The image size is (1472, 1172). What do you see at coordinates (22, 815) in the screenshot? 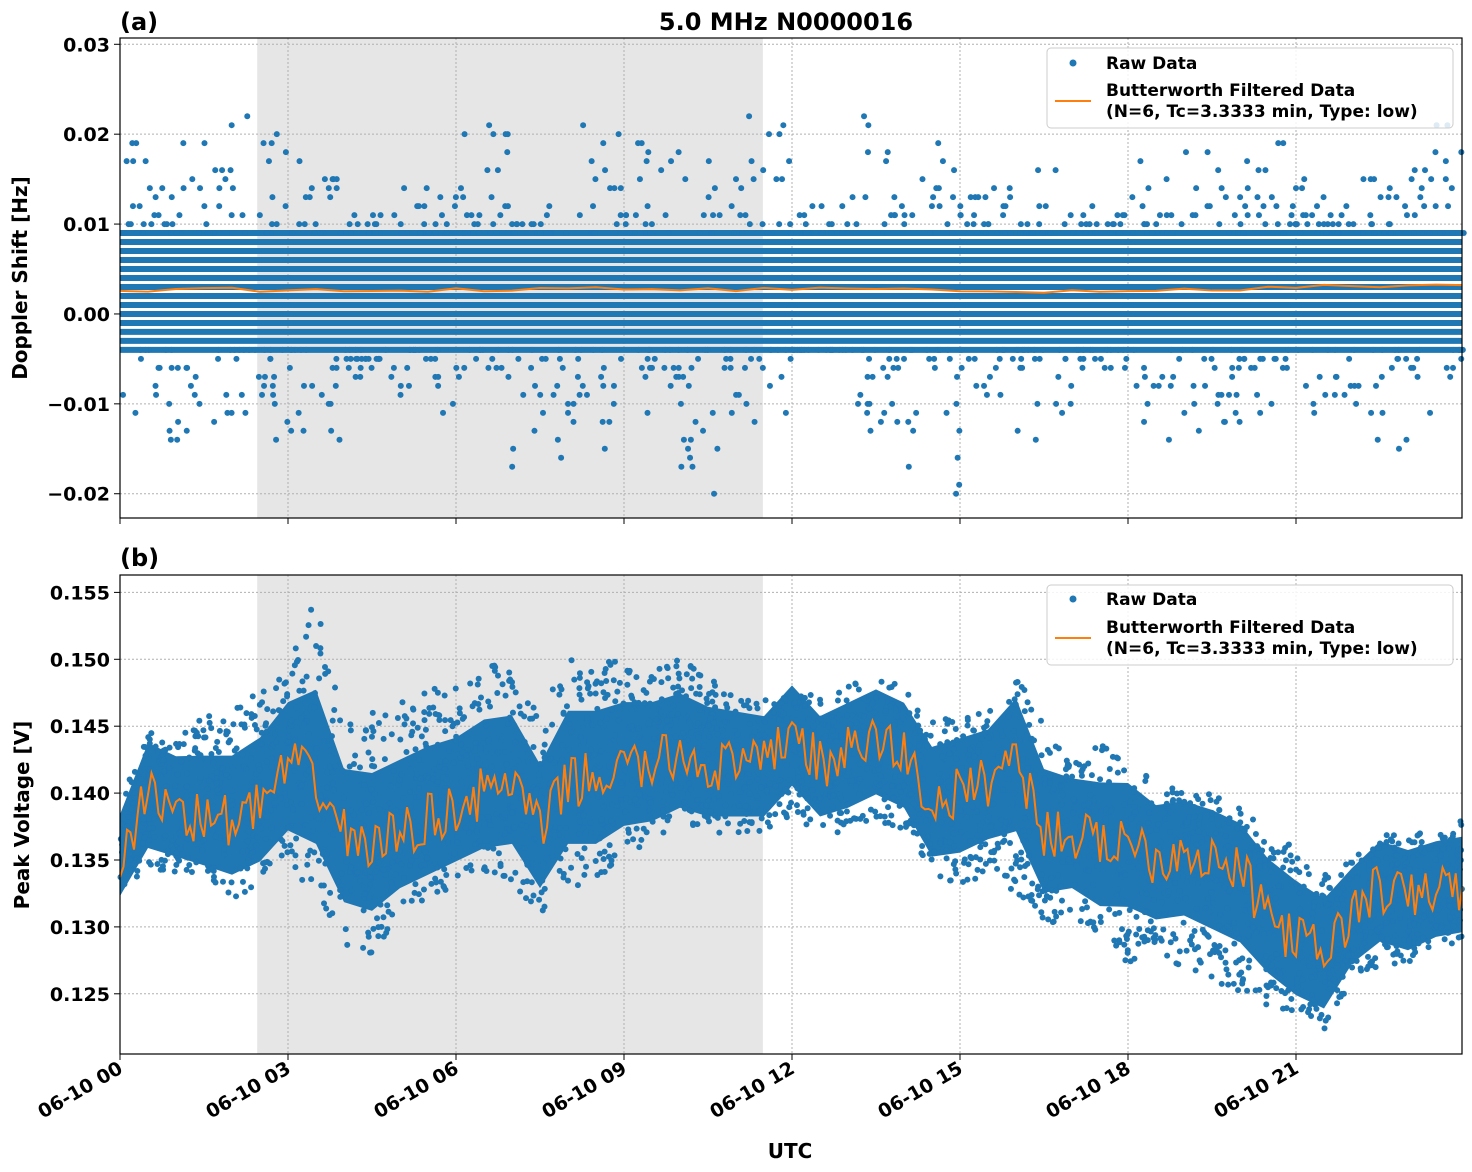
I see `y-axis-label-b: Peak Voltage [V]` at bounding box center [22, 815].